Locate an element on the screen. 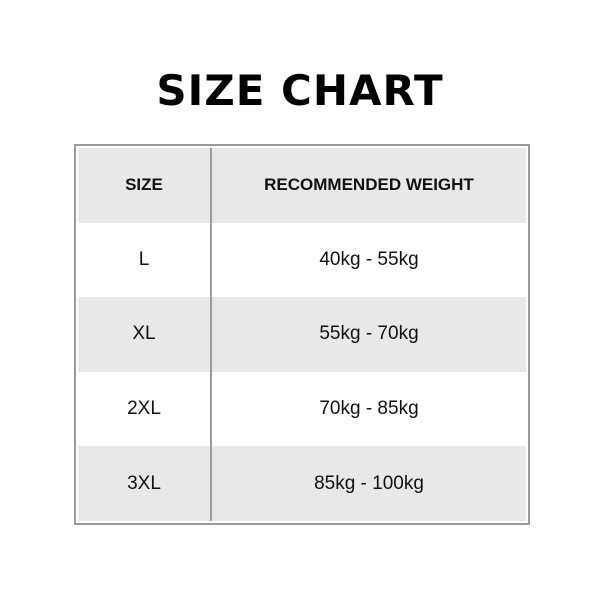 This screenshot has height=600, width=600. table-row: L 40kg - 55kg is located at coordinates (302, 260).